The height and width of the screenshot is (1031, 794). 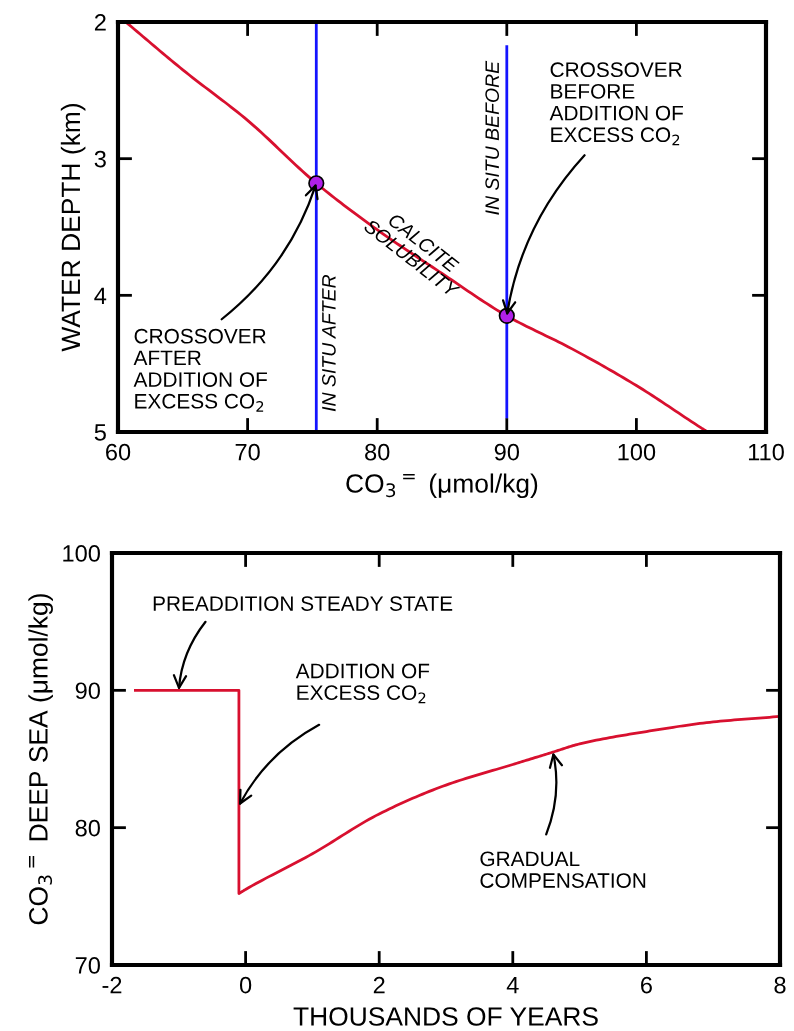 I want to click on x-tick-label: 60, so click(x=118, y=452).